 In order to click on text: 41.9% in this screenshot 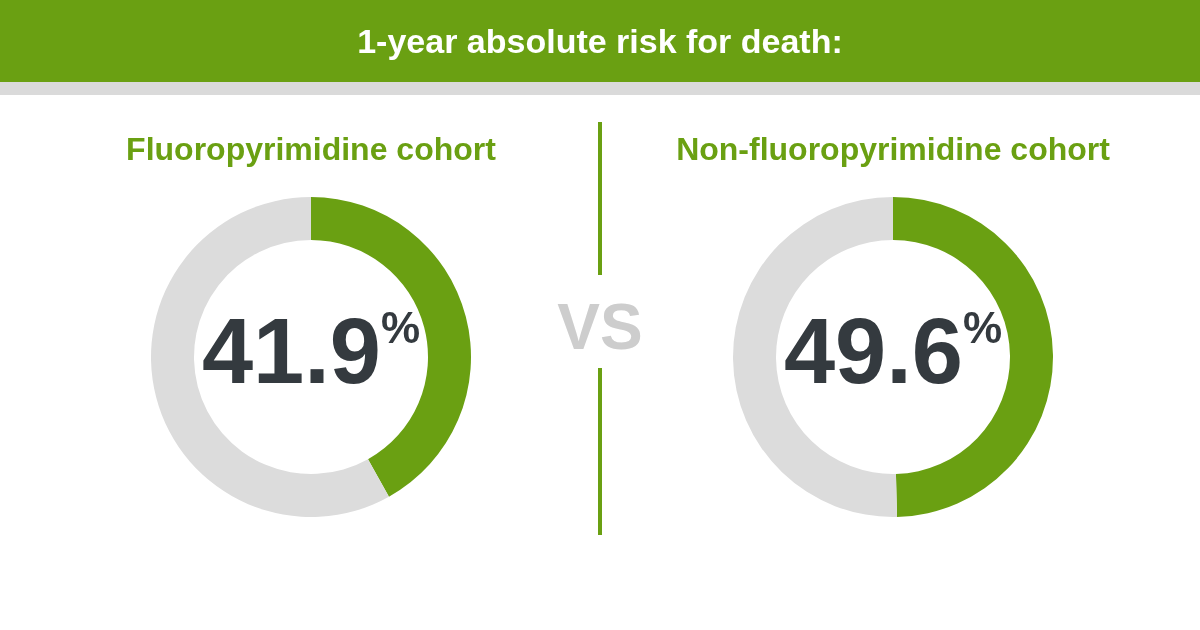, I will do `click(311, 351)`.